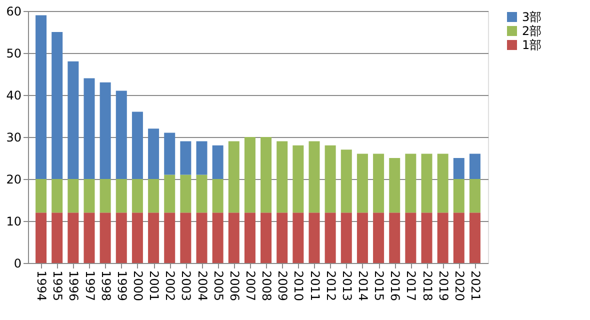 The width and height of the screenshot is (590, 320). What do you see at coordinates (73, 286) in the screenshot?
I see `x-tick-label: 1996` at bounding box center [73, 286].